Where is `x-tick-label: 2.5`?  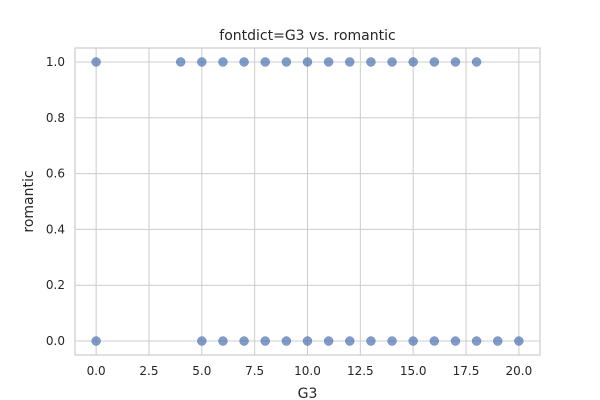 x-tick-label: 2.5 is located at coordinates (148, 371).